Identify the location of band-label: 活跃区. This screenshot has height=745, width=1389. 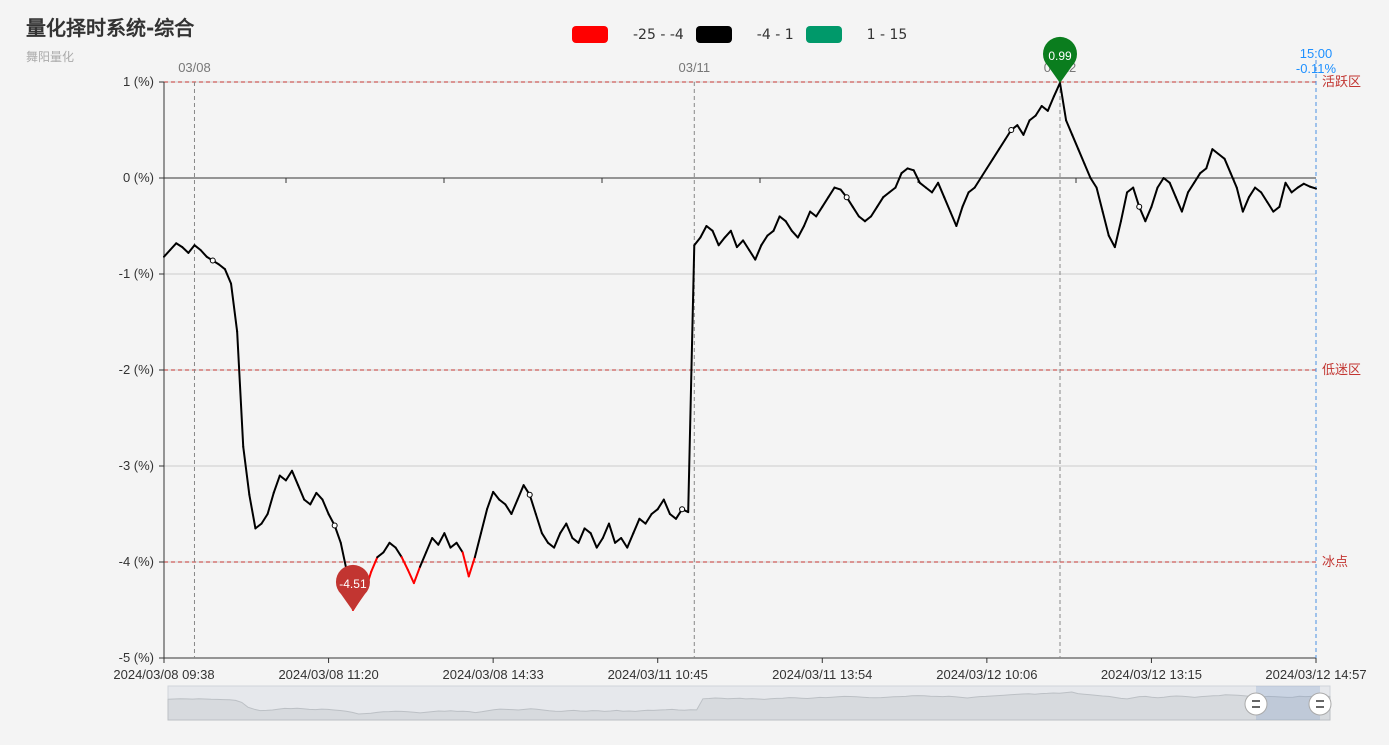
(1341, 81).